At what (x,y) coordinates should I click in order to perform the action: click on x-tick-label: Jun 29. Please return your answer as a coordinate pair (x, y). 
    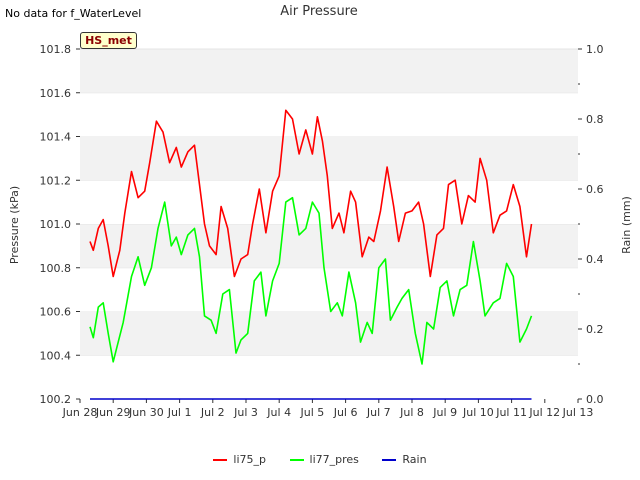
    Looking at the image, I should click on (113, 412).